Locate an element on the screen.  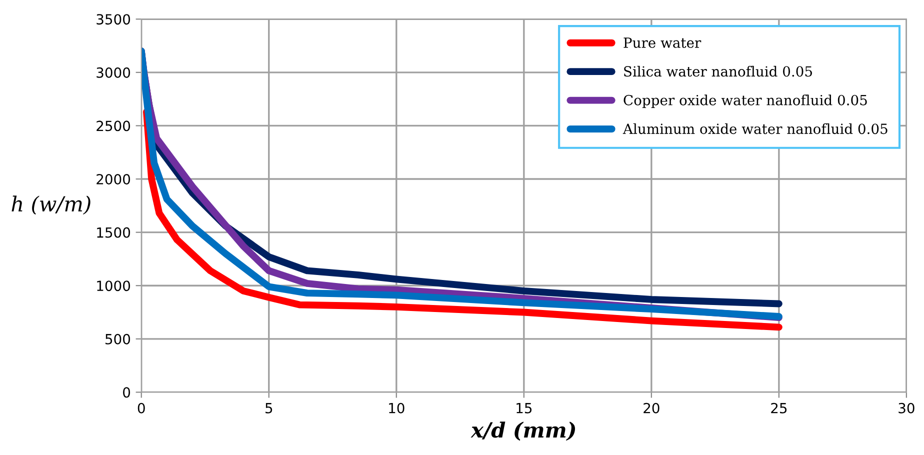
legend-label: Aluminum oxide water nanofluid 0.05 is located at coordinates (755, 128).